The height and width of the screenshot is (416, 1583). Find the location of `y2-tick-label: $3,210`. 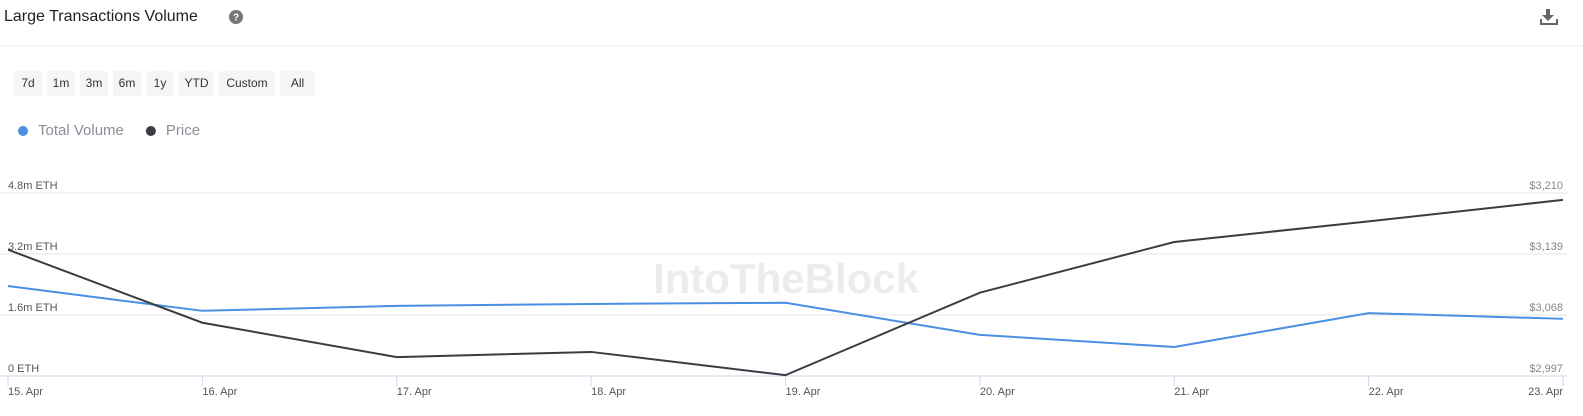

y2-tick-label: $3,210 is located at coordinates (1546, 186).